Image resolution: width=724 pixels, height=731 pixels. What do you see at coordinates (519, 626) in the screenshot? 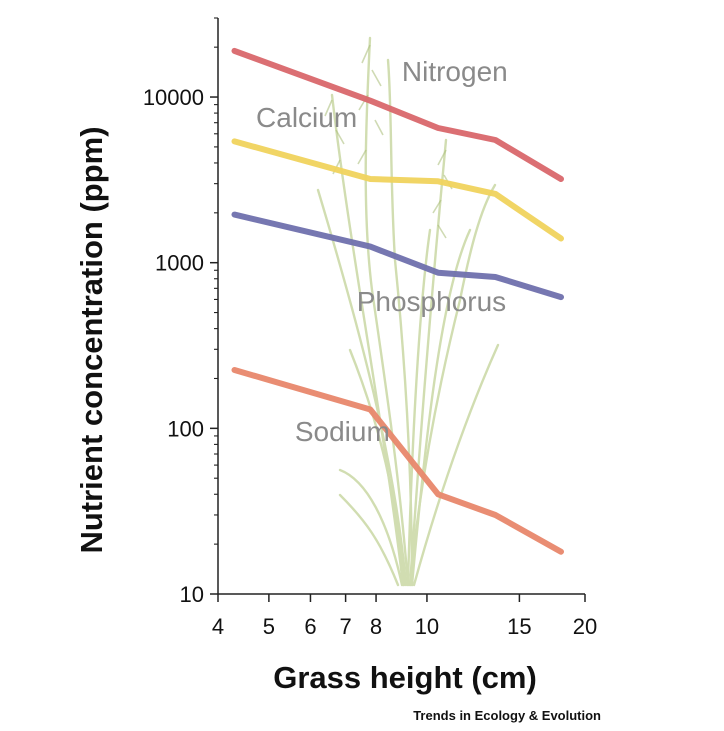
I see `x-tick-label: 15` at bounding box center [519, 626].